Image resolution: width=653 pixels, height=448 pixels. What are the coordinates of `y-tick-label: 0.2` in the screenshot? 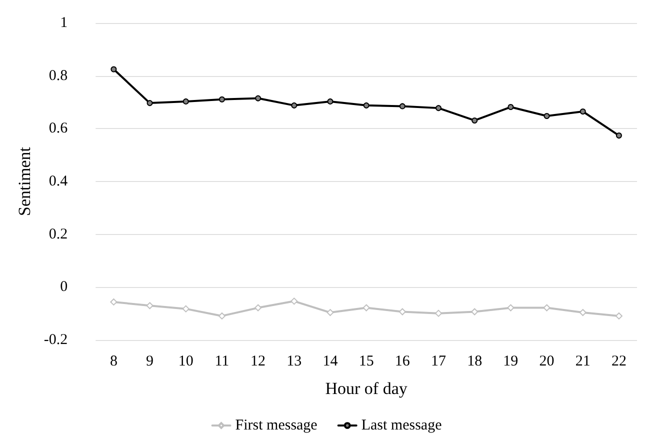 It's located at (58, 234).